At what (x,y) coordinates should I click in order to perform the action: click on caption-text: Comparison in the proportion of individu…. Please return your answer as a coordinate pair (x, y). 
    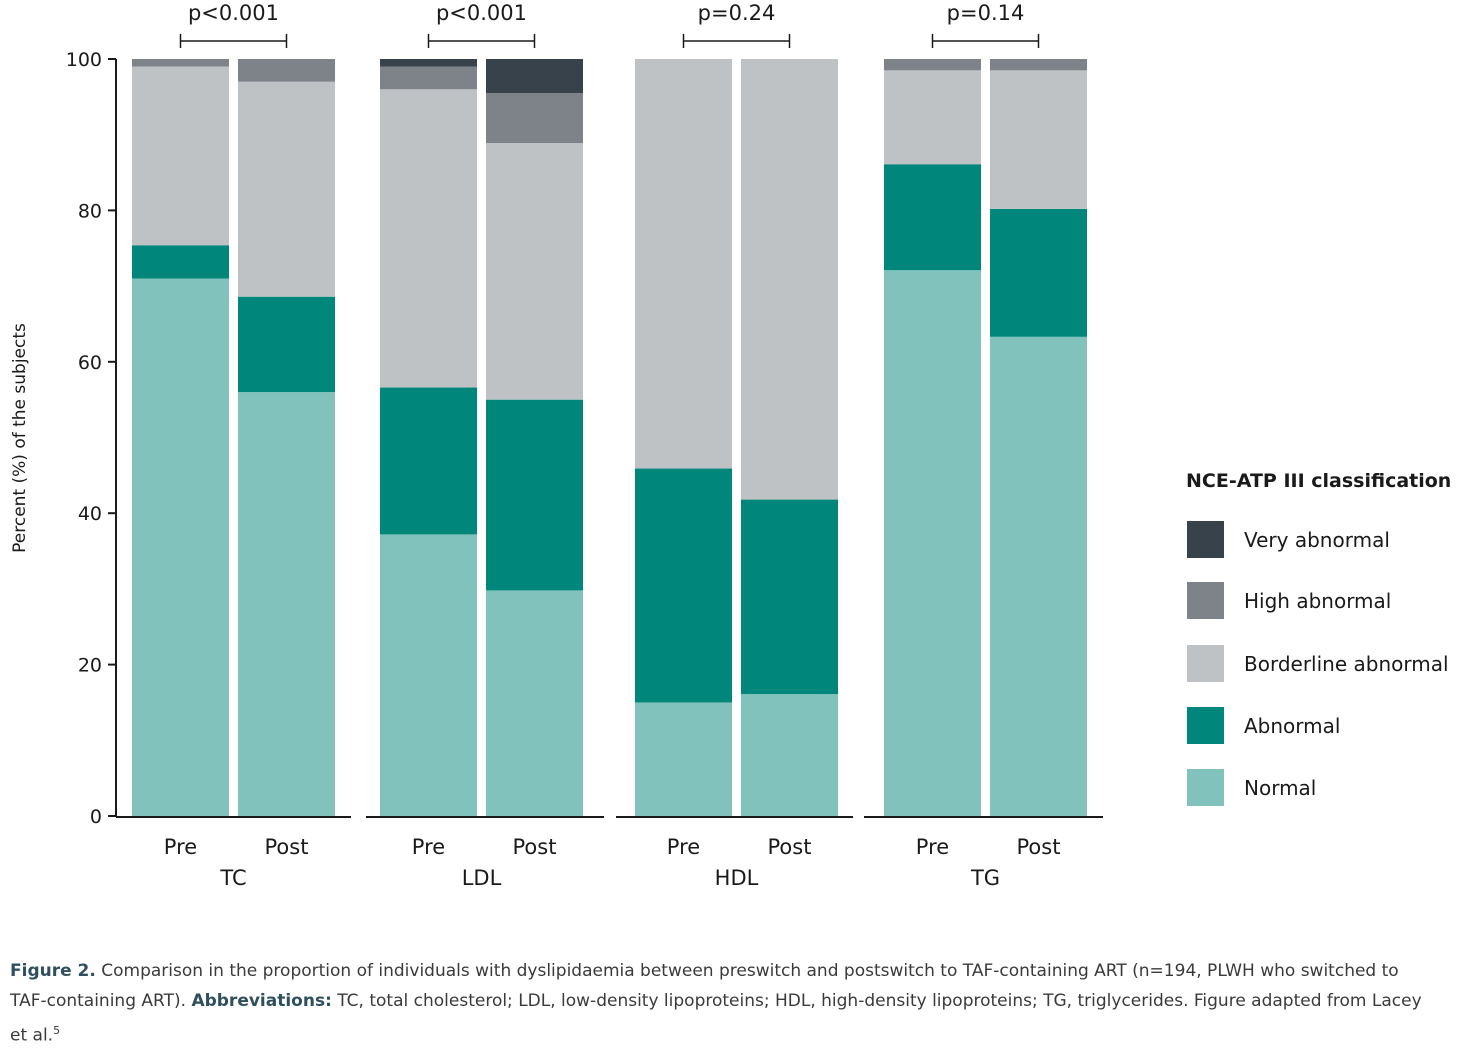
    Looking at the image, I should click on (704, 986).